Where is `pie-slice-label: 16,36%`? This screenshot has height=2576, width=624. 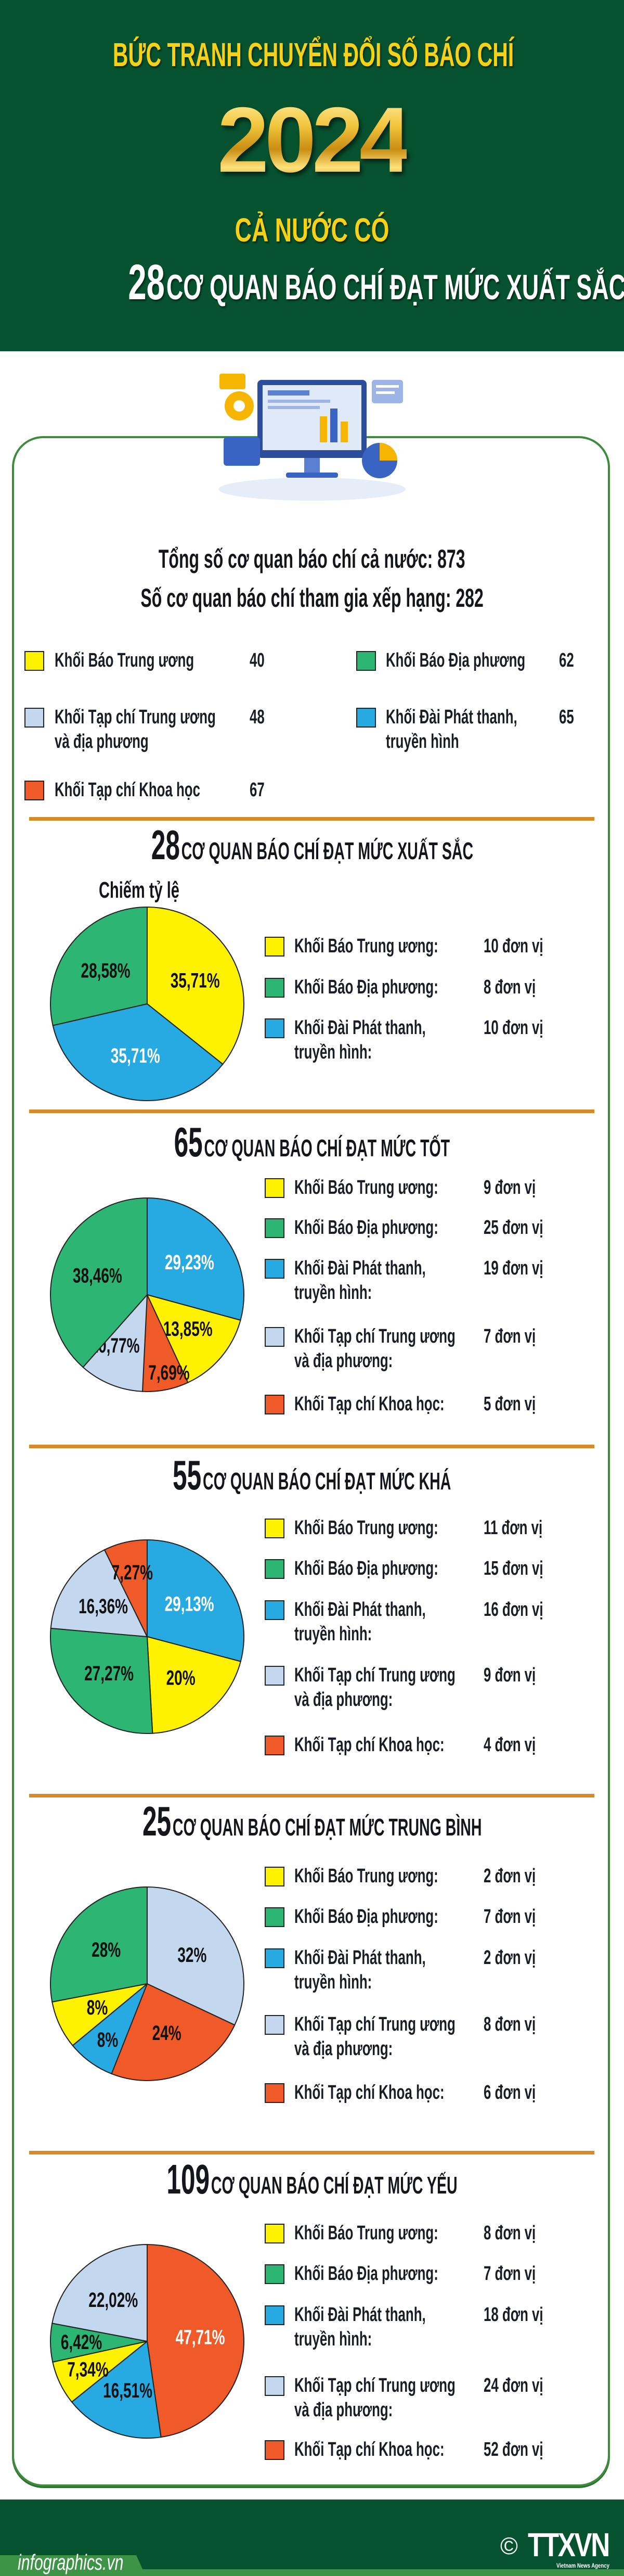
pie-slice-label: 16,36% is located at coordinates (104, 1606).